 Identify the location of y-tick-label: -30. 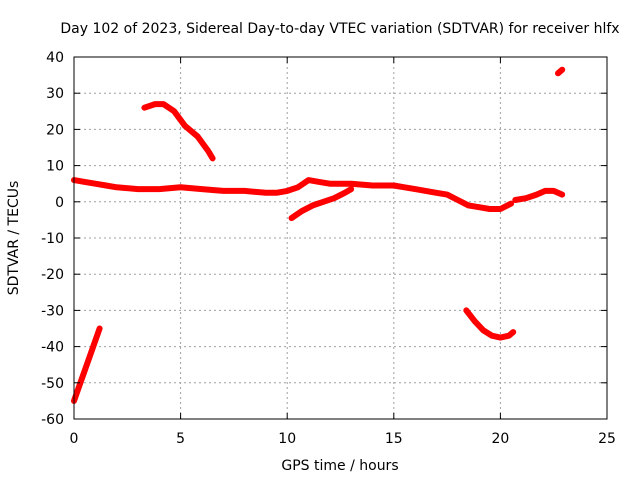
(52, 311).